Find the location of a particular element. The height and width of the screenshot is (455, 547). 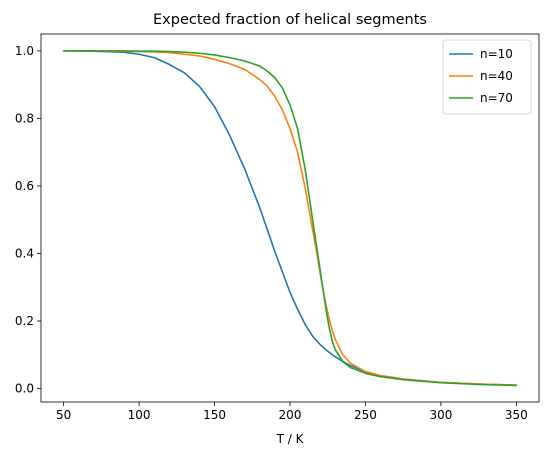

legend: n=10 n=40 n=70 is located at coordinates (487, 77).